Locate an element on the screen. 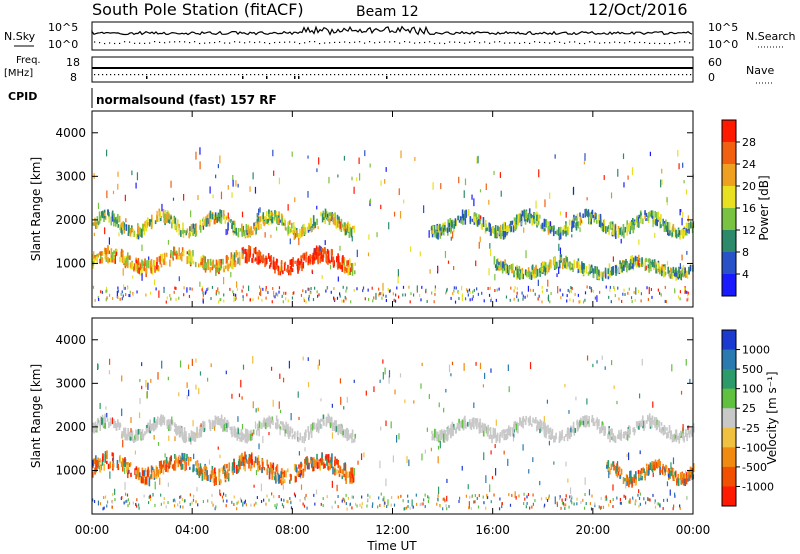 The height and width of the screenshot is (554, 800). colorbar-tick-label: 16 is located at coordinates (749, 208).